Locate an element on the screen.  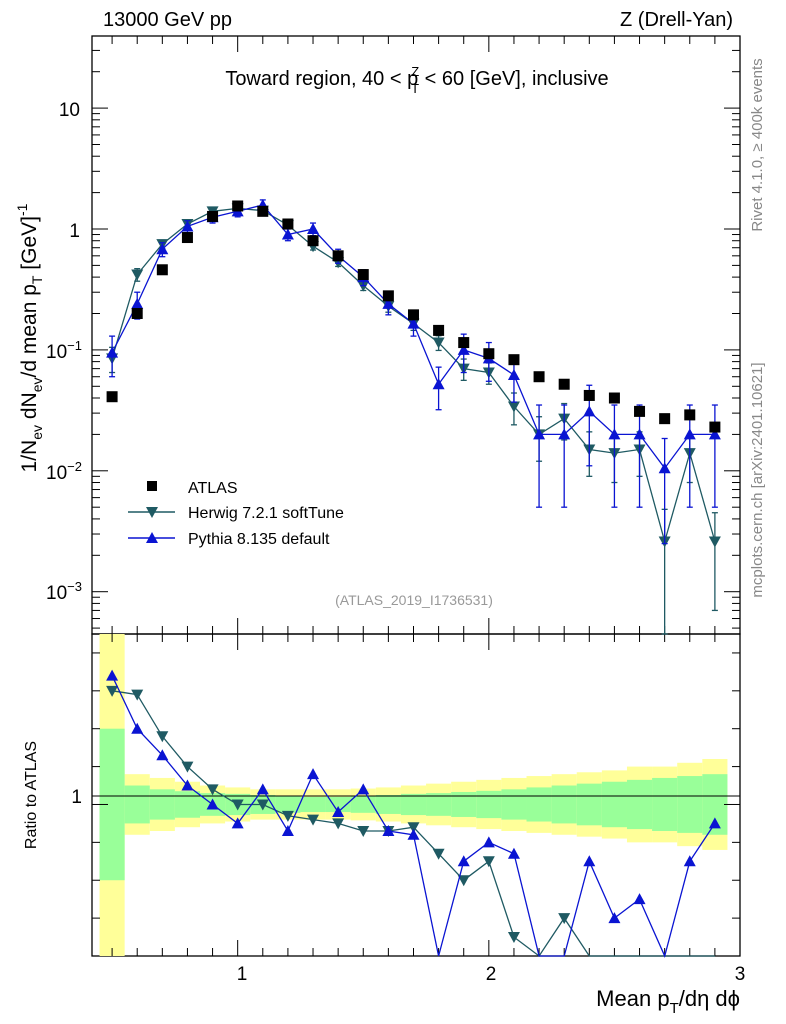
legend-label-pythia: Pythia 8.135 default is located at coordinates (259, 539).